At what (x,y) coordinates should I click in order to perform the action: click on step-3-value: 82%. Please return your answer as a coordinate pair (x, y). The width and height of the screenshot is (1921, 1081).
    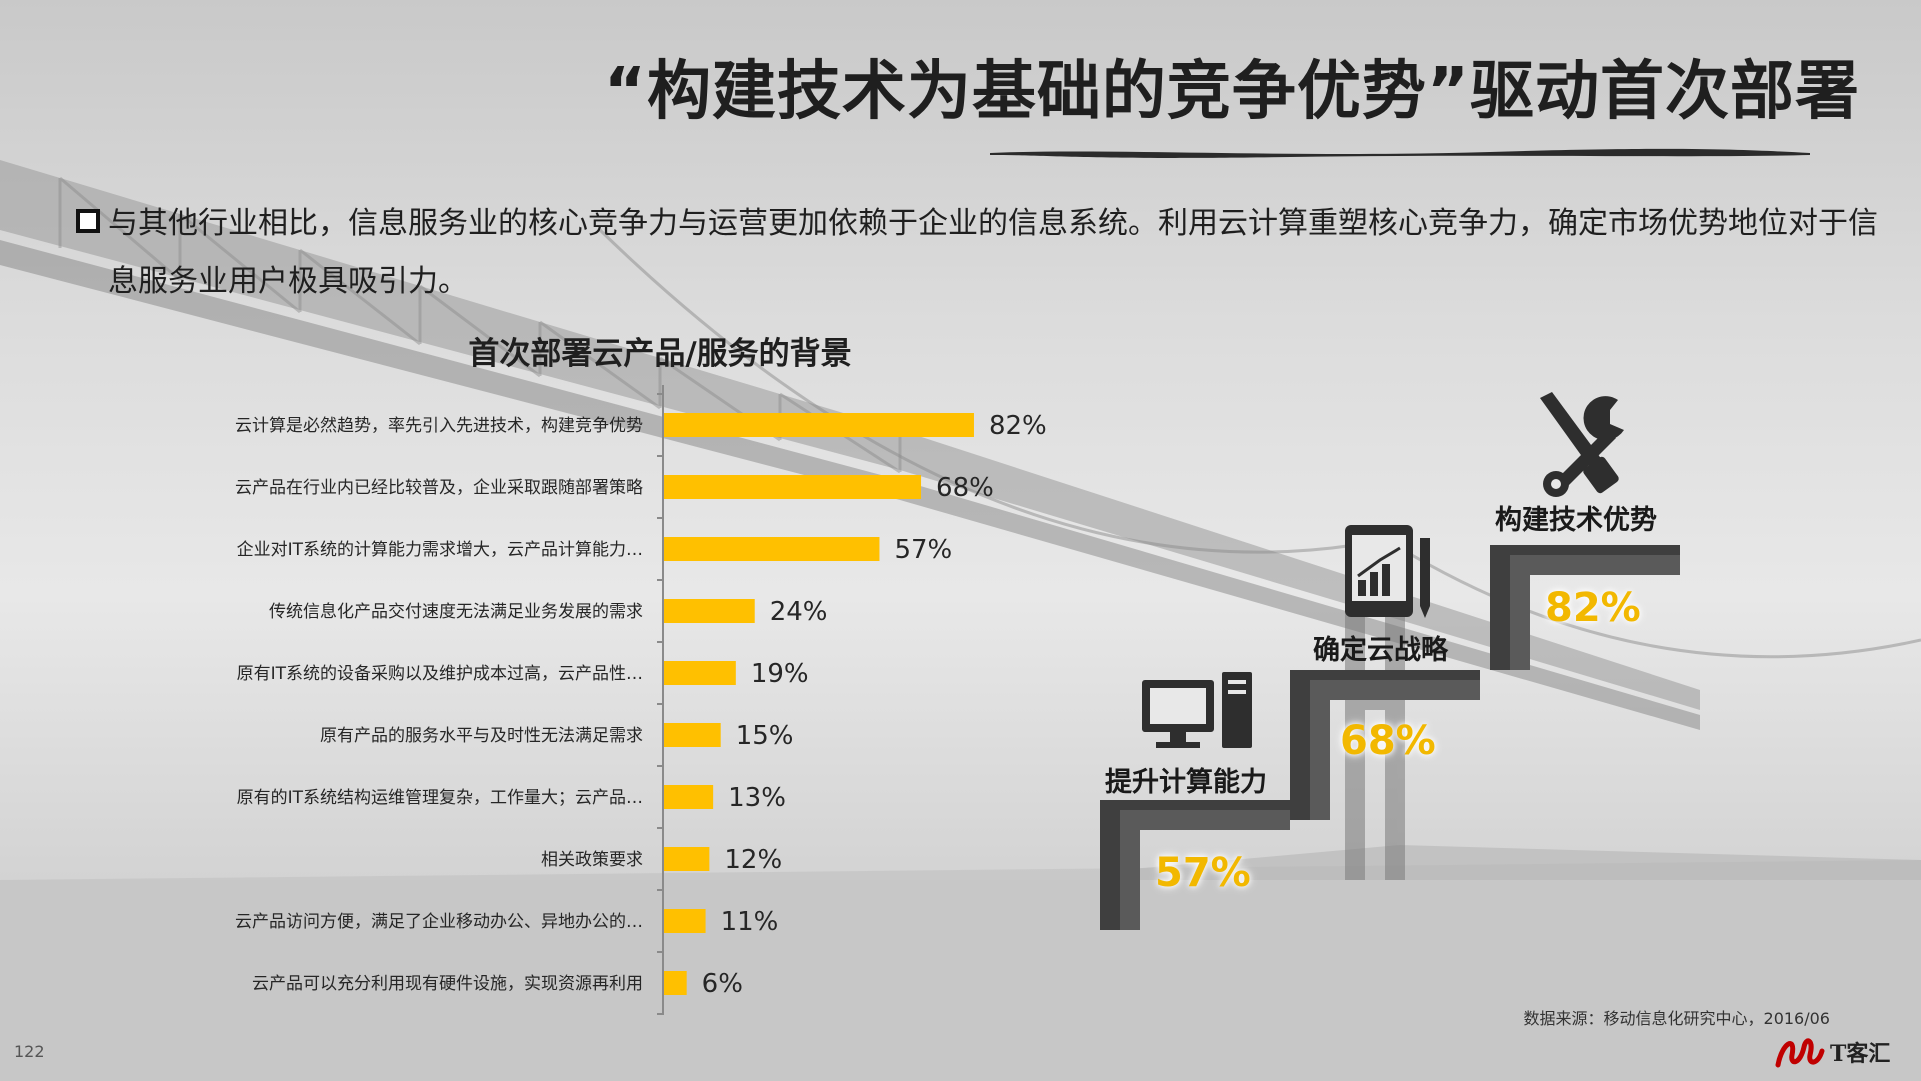
    Looking at the image, I should click on (1593, 608).